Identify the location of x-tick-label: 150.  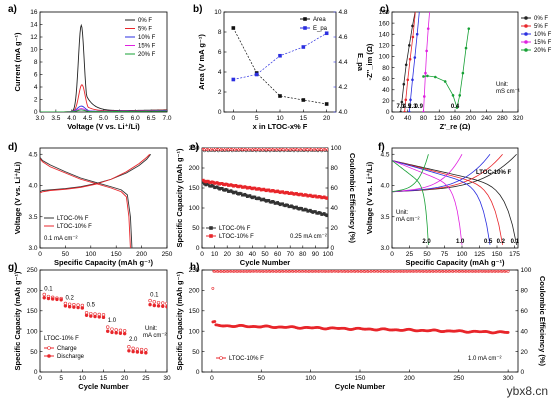
(116, 254).